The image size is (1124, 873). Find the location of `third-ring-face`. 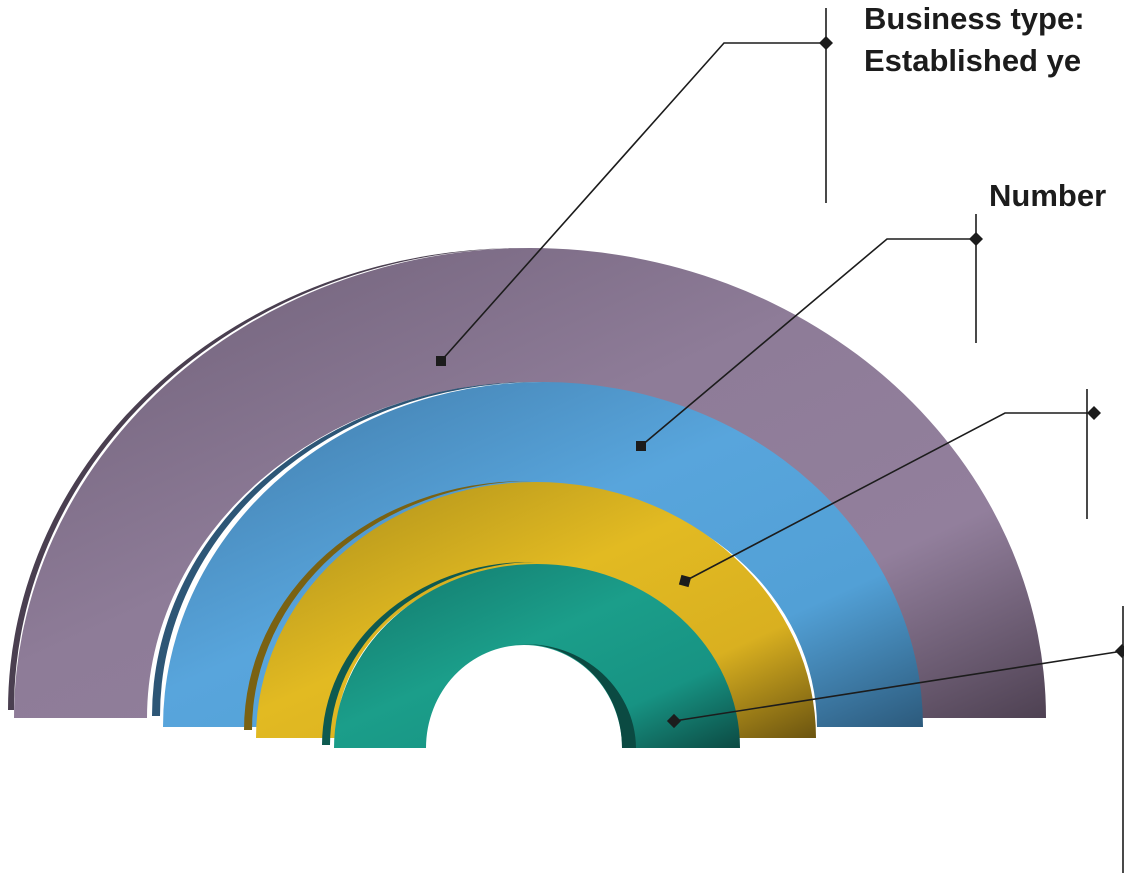

third-ring-face is located at coordinates (536, 610).